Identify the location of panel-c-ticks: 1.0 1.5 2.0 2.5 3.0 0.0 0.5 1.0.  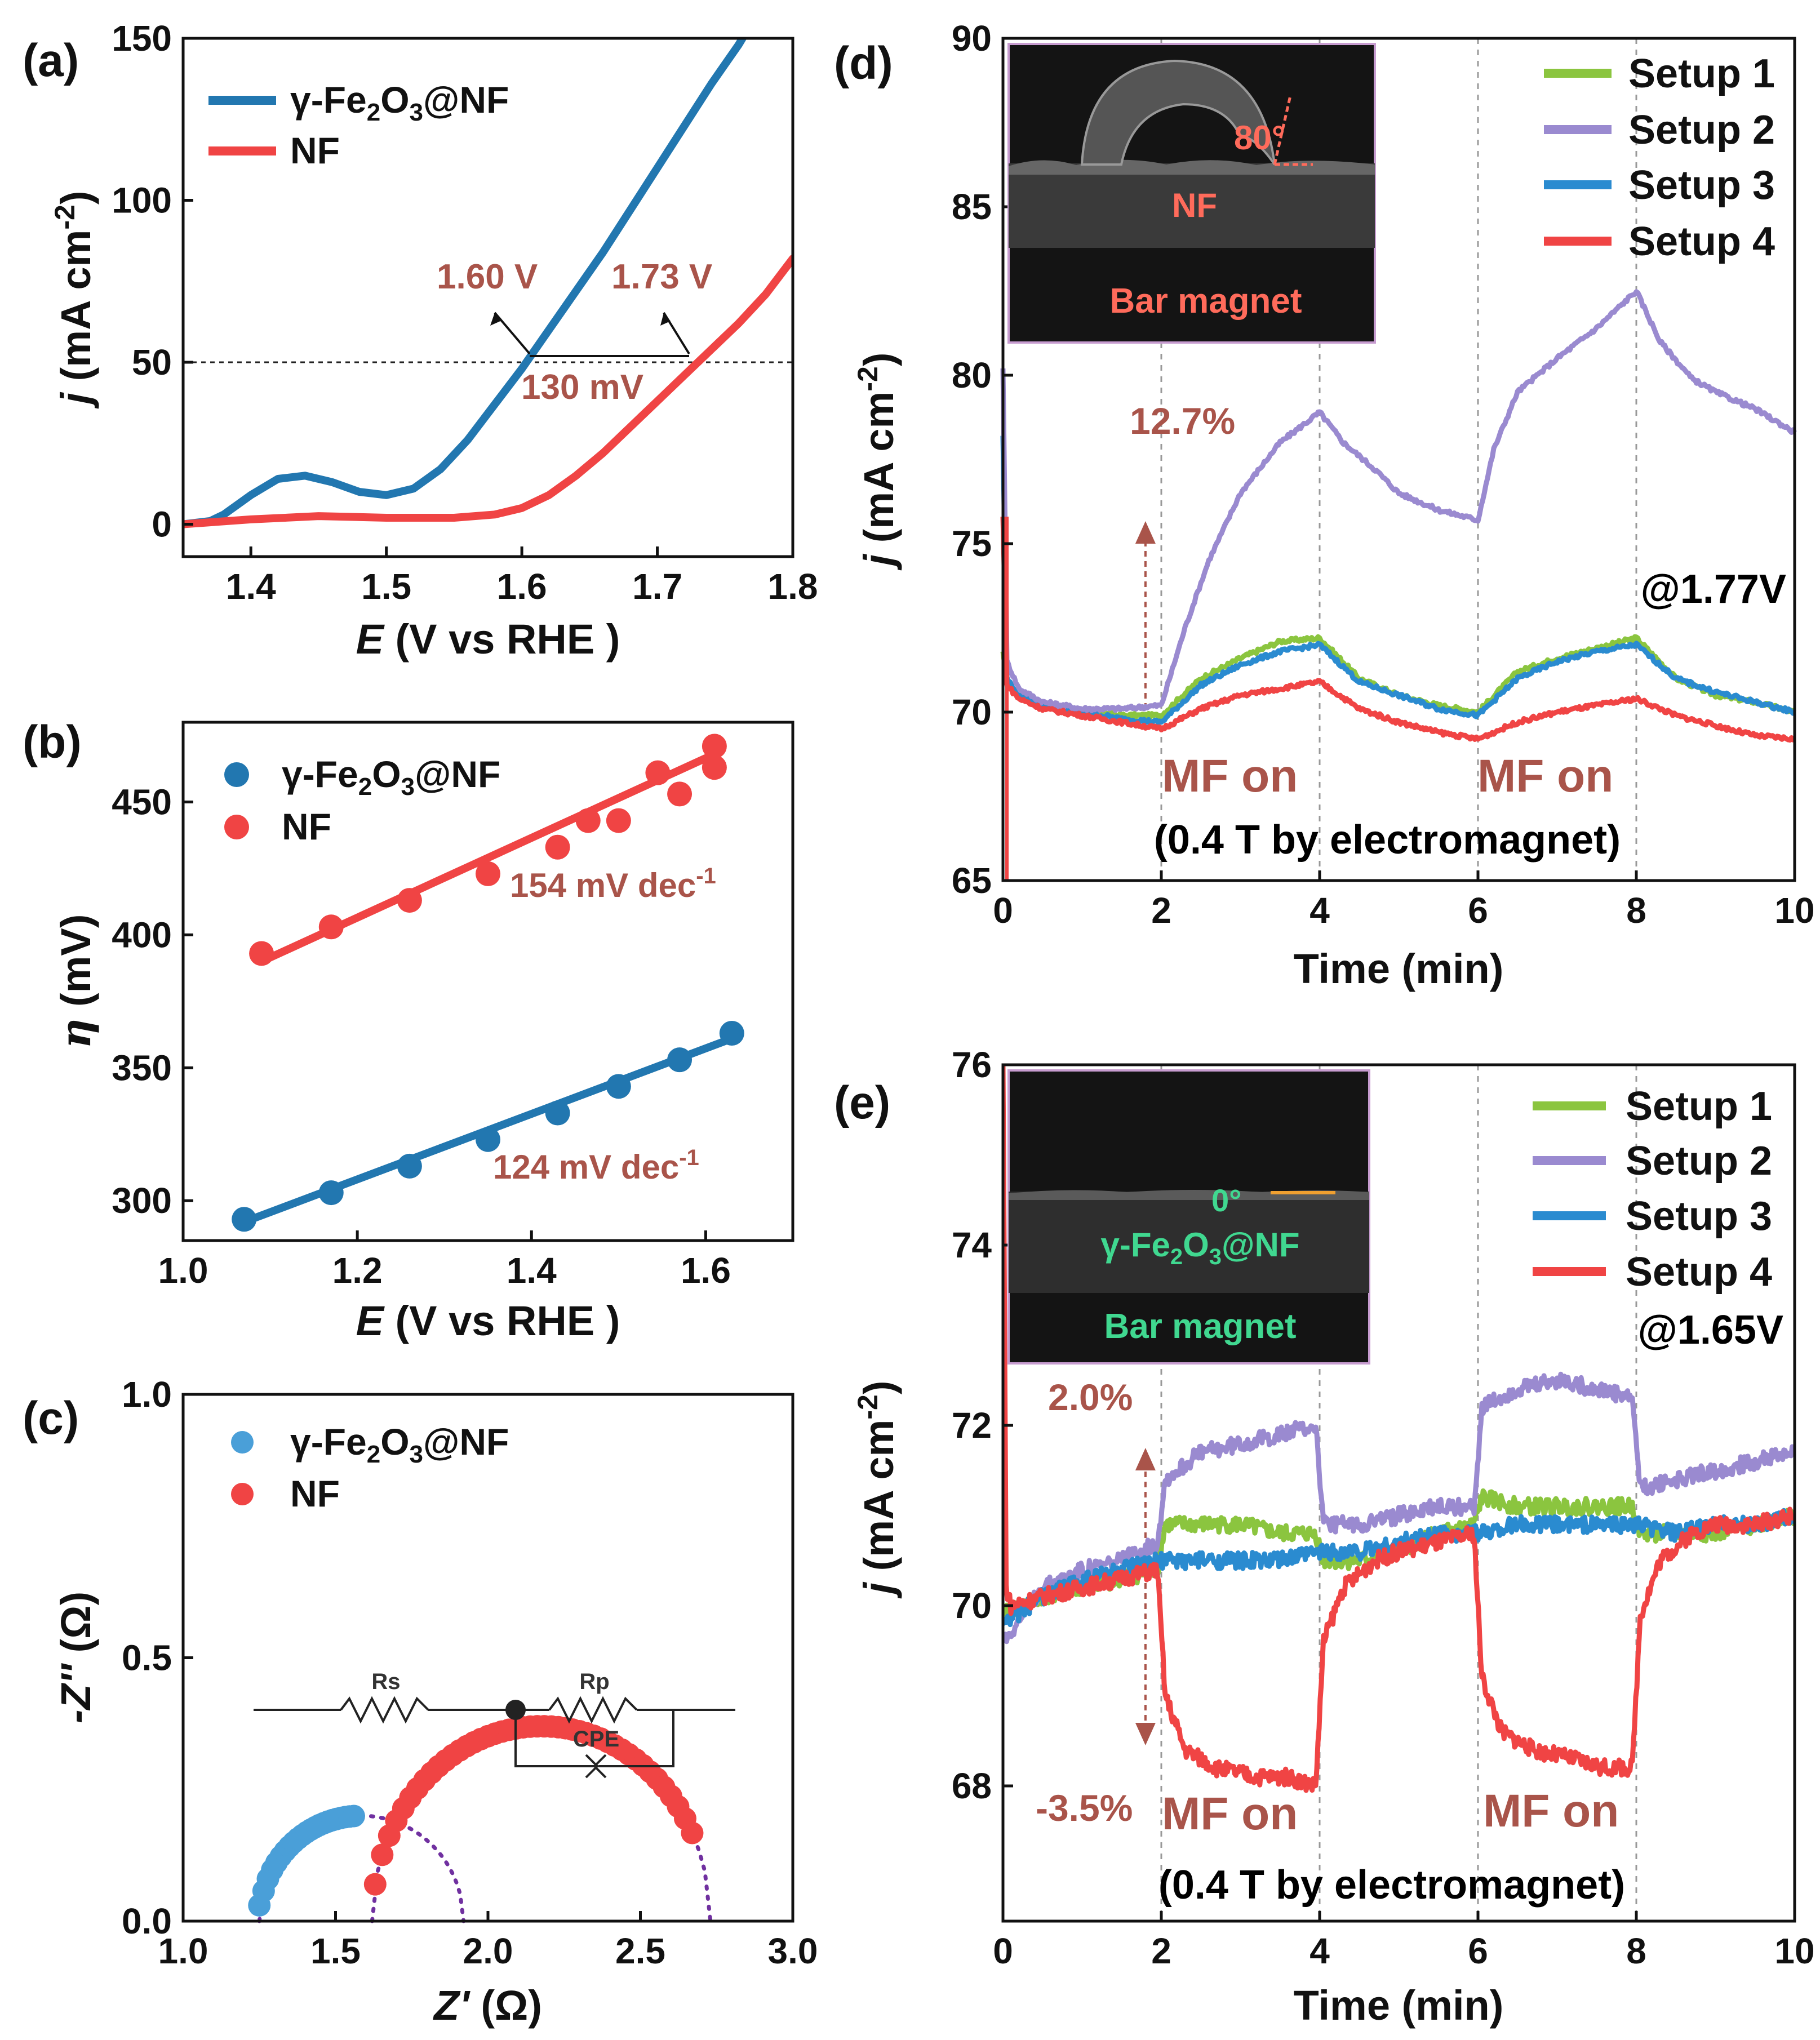
(470, 1672).